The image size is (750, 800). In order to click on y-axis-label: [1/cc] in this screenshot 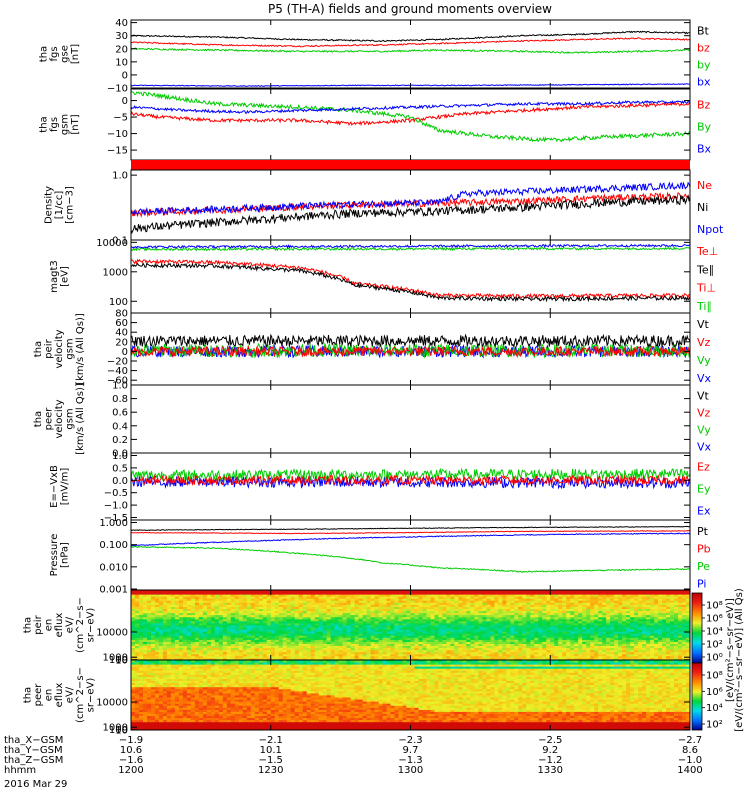, I will do `click(59, 205)`.